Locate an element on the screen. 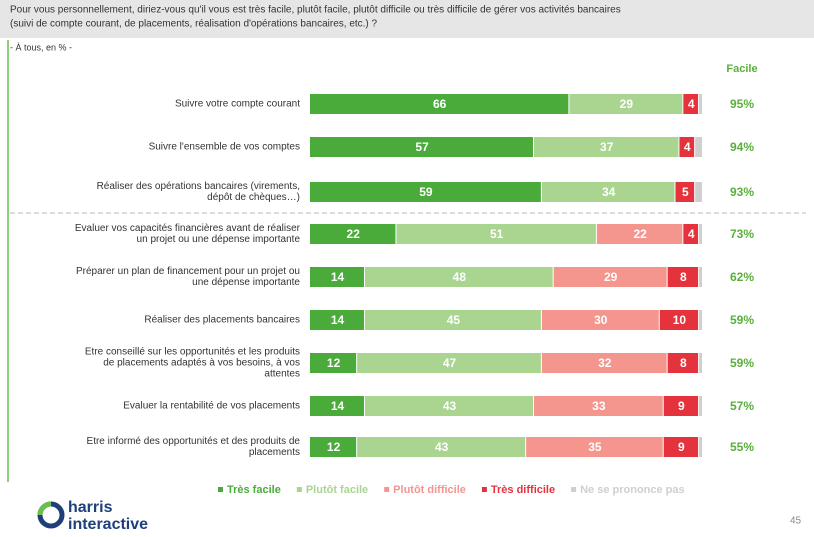 The height and width of the screenshot is (537, 814). bar-label: 66 is located at coordinates (440, 104).